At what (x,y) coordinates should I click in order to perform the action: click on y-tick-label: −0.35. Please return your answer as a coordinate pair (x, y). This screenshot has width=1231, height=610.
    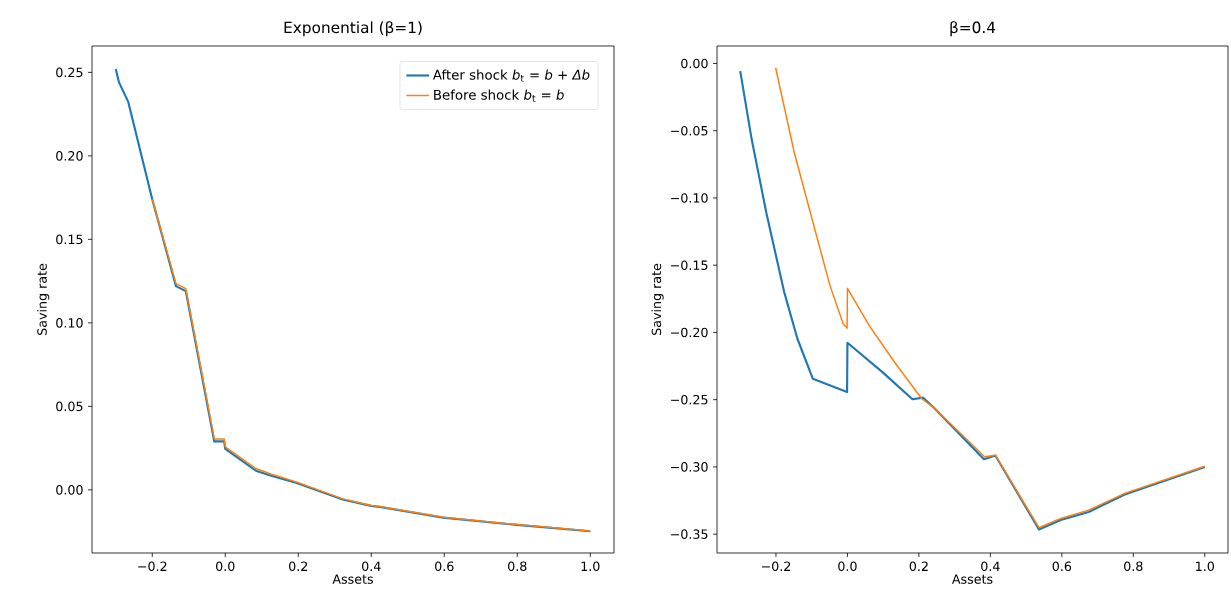
    Looking at the image, I should click on (689, 534).